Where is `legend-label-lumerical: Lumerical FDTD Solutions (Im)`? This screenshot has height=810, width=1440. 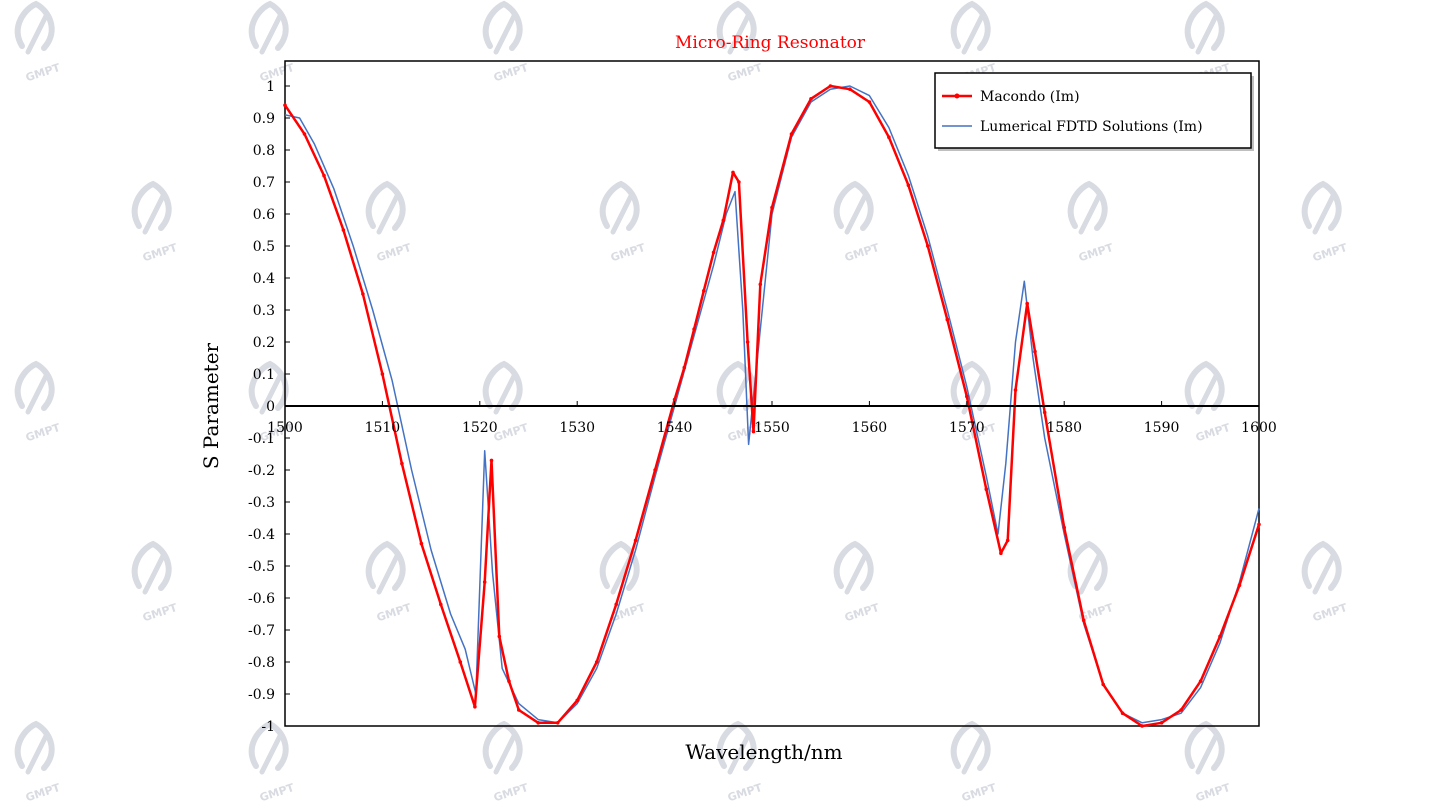 legend-label-lumerical: Lumerical FDTD Solutions (Im) is located at coordinates (1091, 127).